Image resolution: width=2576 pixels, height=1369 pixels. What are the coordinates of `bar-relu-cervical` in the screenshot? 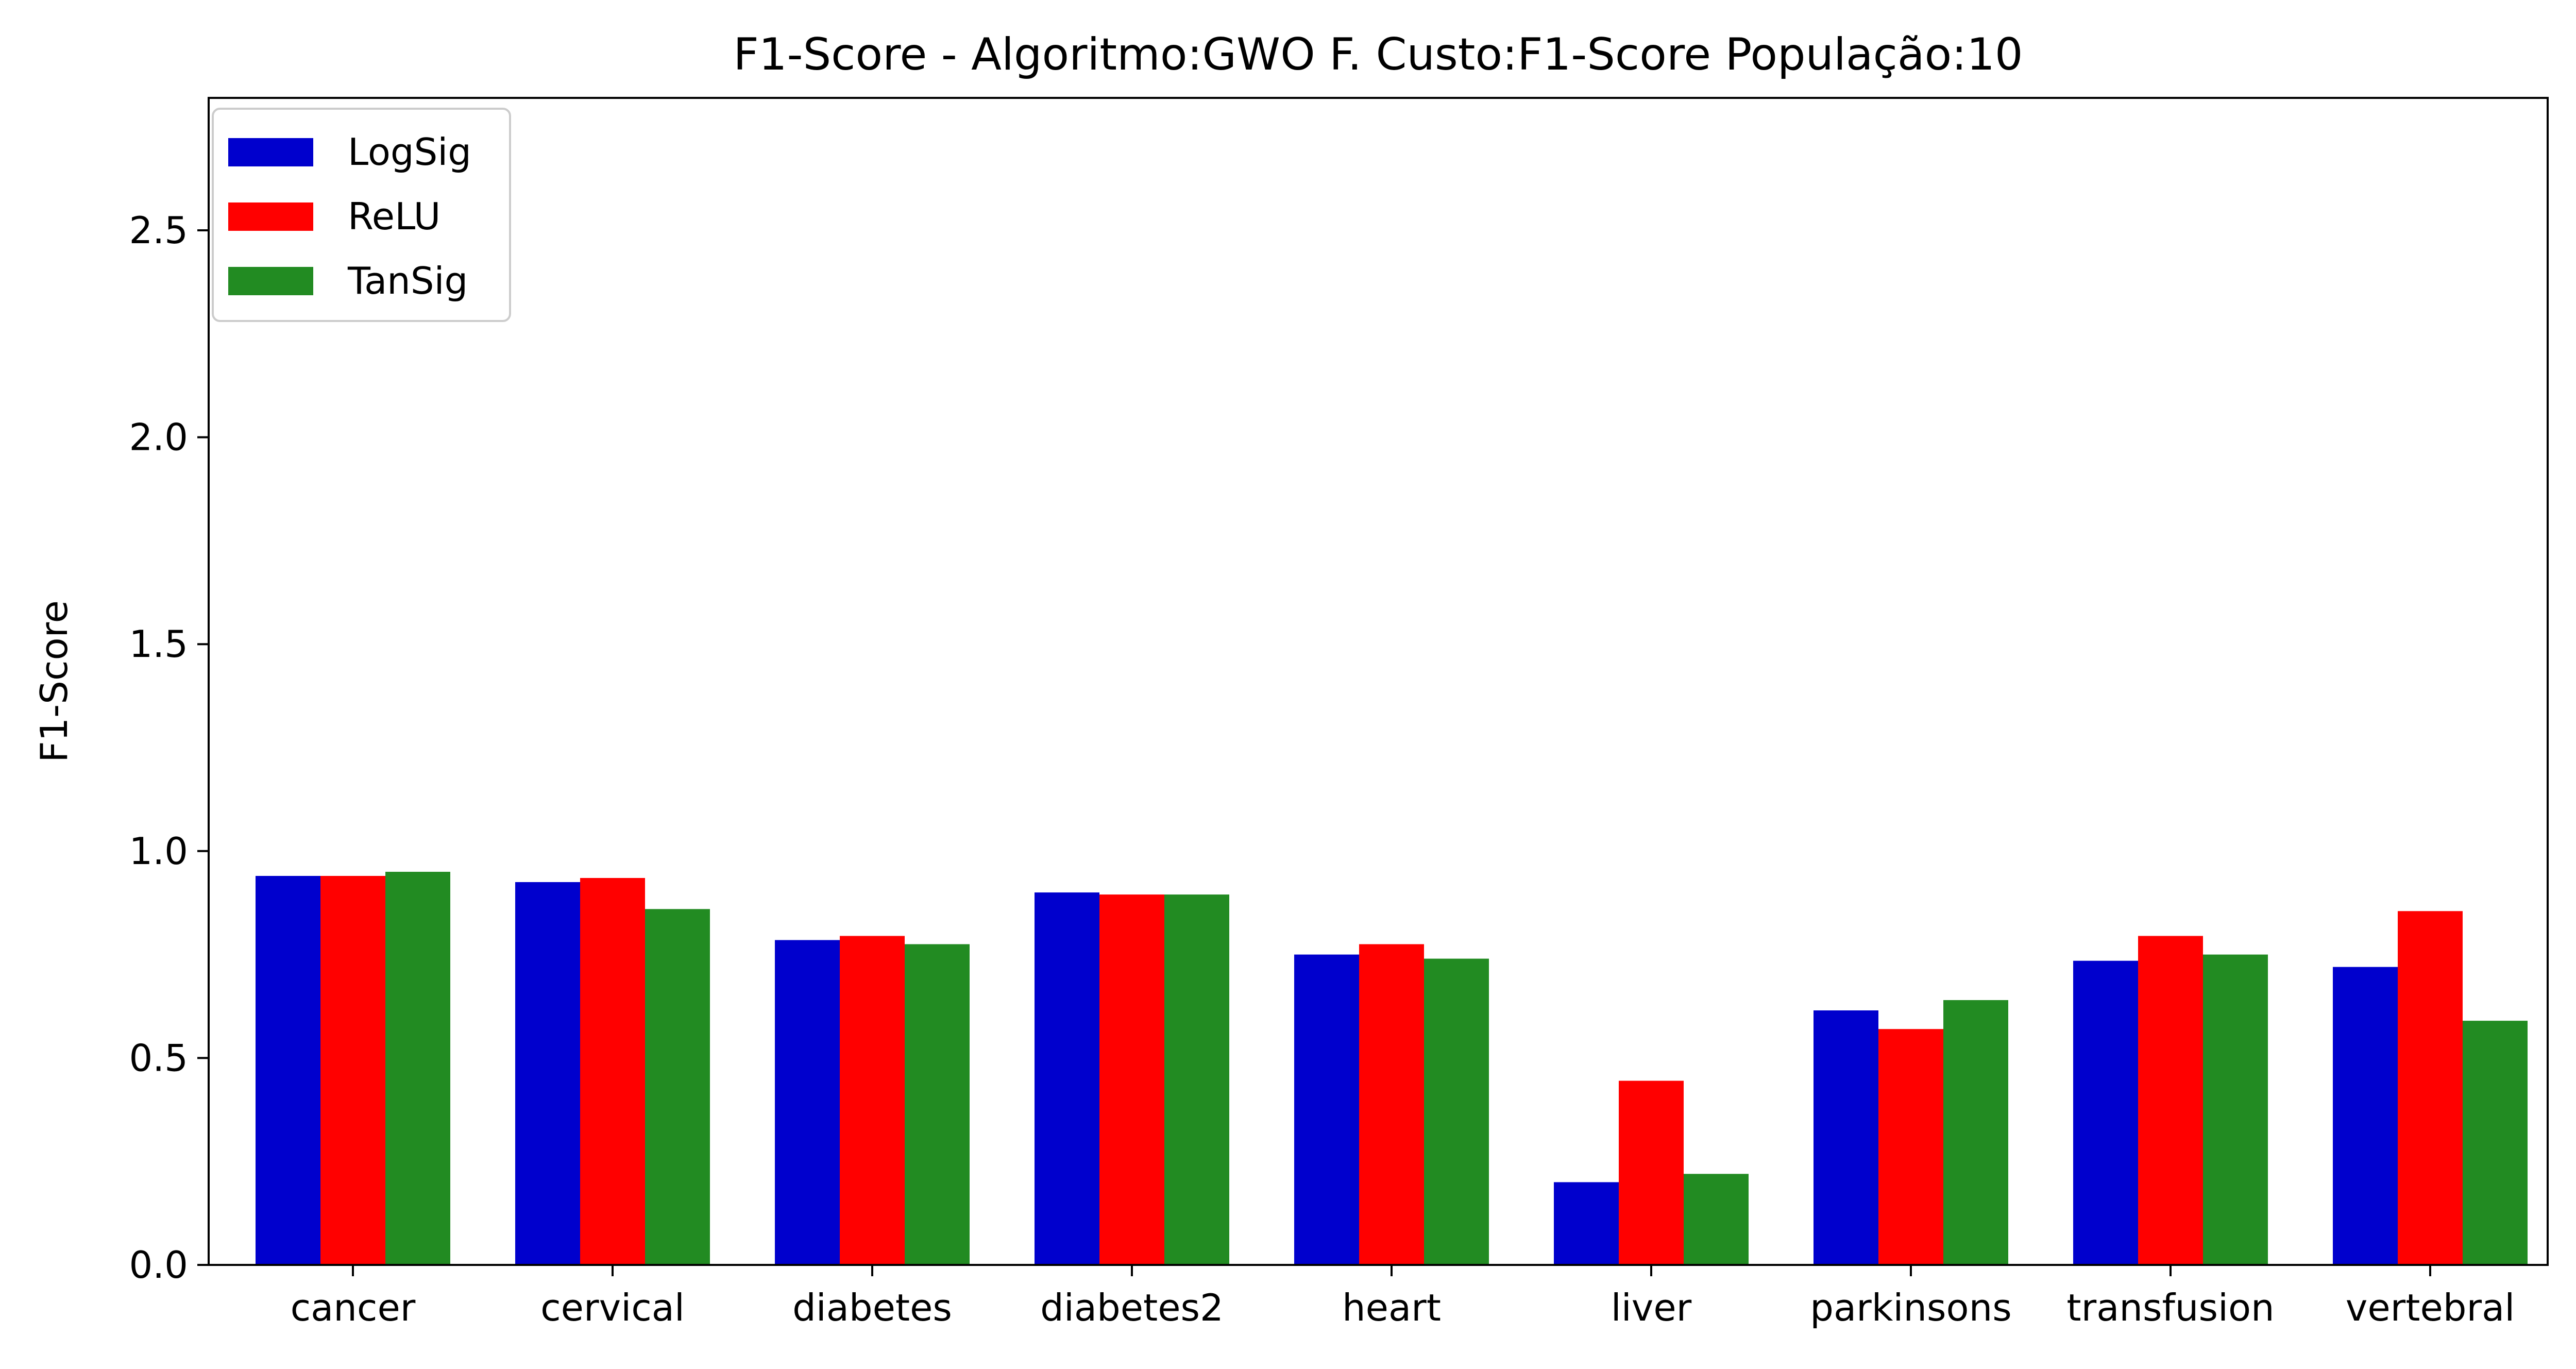 It's located at (612, 1072).